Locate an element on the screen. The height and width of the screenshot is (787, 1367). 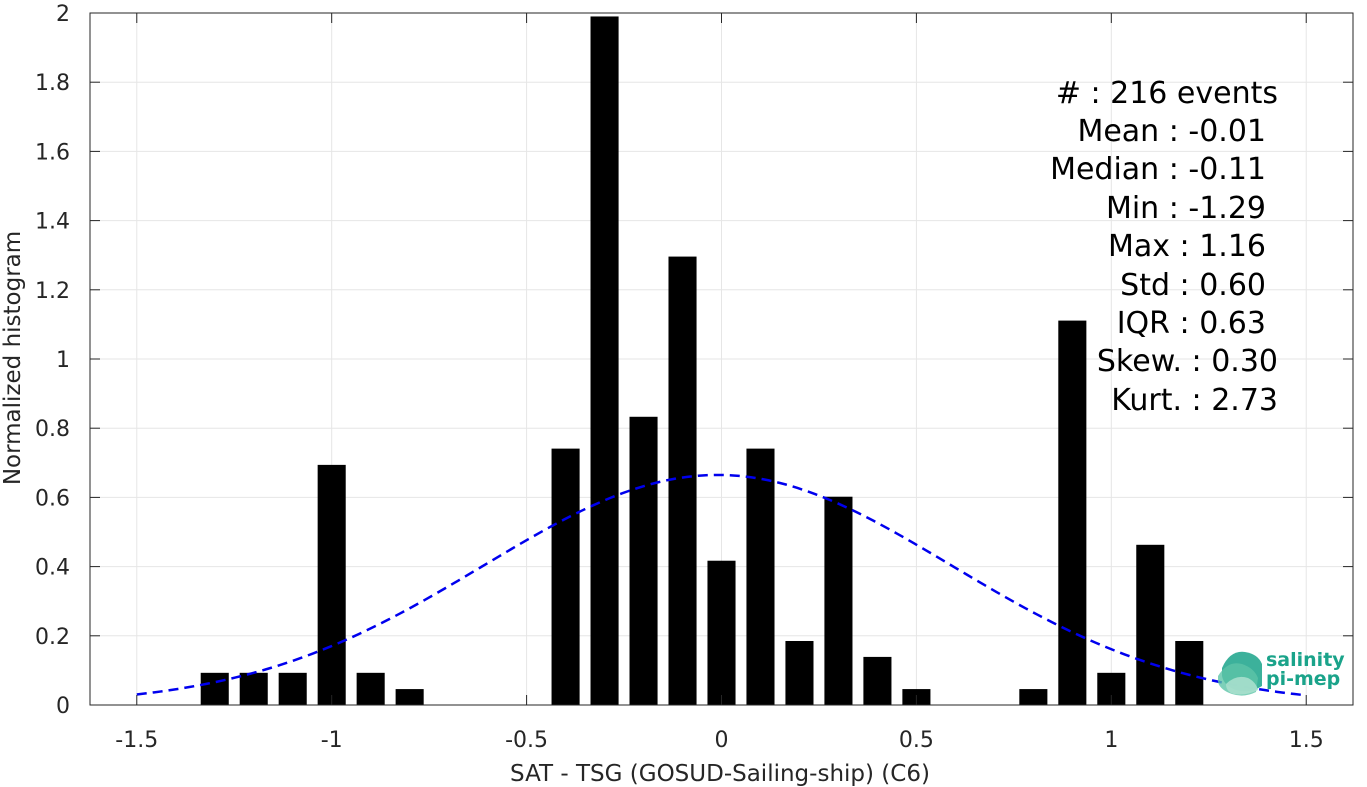
stat-std: Std : 0.60 is located at coordinates (1193, 285).